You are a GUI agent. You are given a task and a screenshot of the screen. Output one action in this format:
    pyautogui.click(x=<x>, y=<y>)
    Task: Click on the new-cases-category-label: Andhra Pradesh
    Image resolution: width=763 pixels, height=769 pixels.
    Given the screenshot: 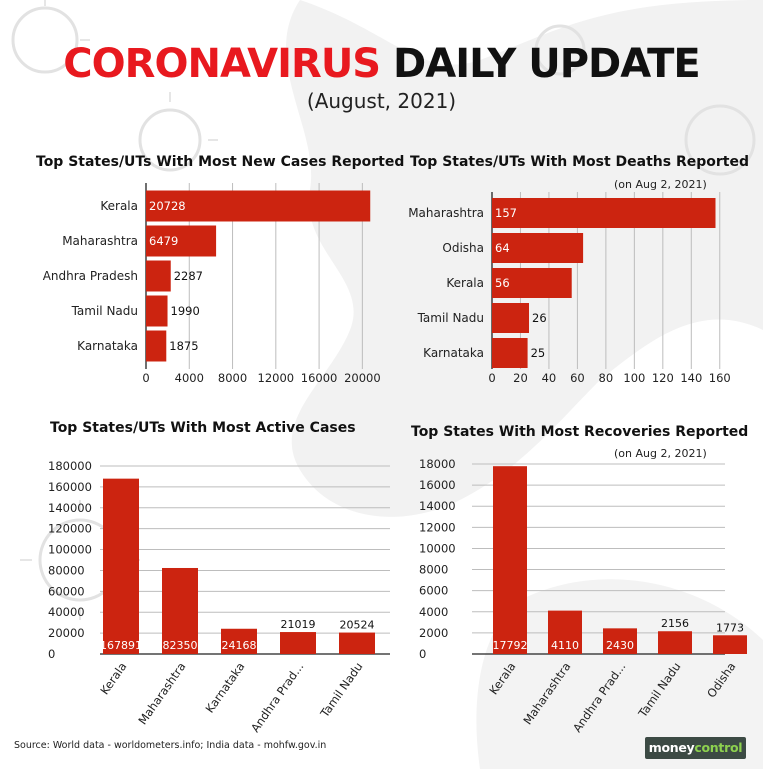 What is the action you would take?
    pyautogui.click(x=90, y=276)
    